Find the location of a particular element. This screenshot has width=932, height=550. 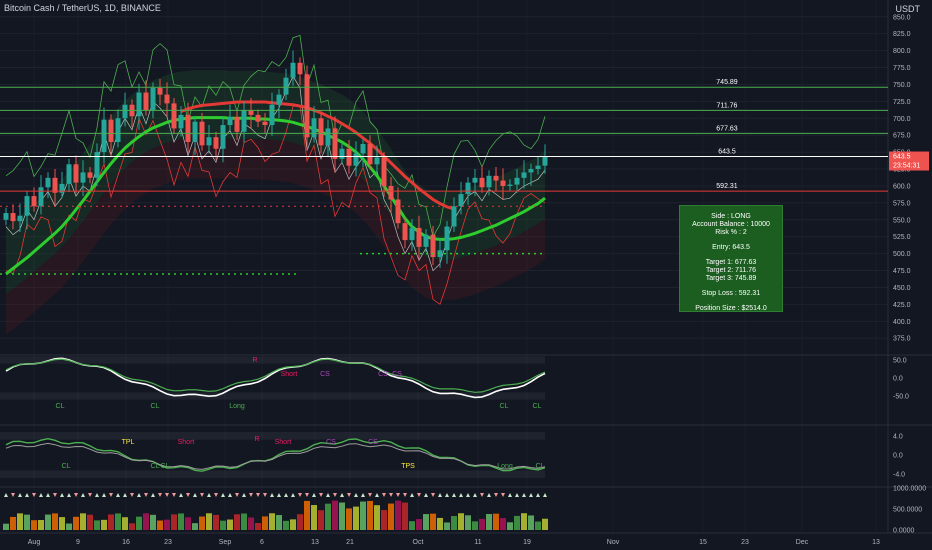

osc2-signal-label: Long is located at coordinates (505, 466).